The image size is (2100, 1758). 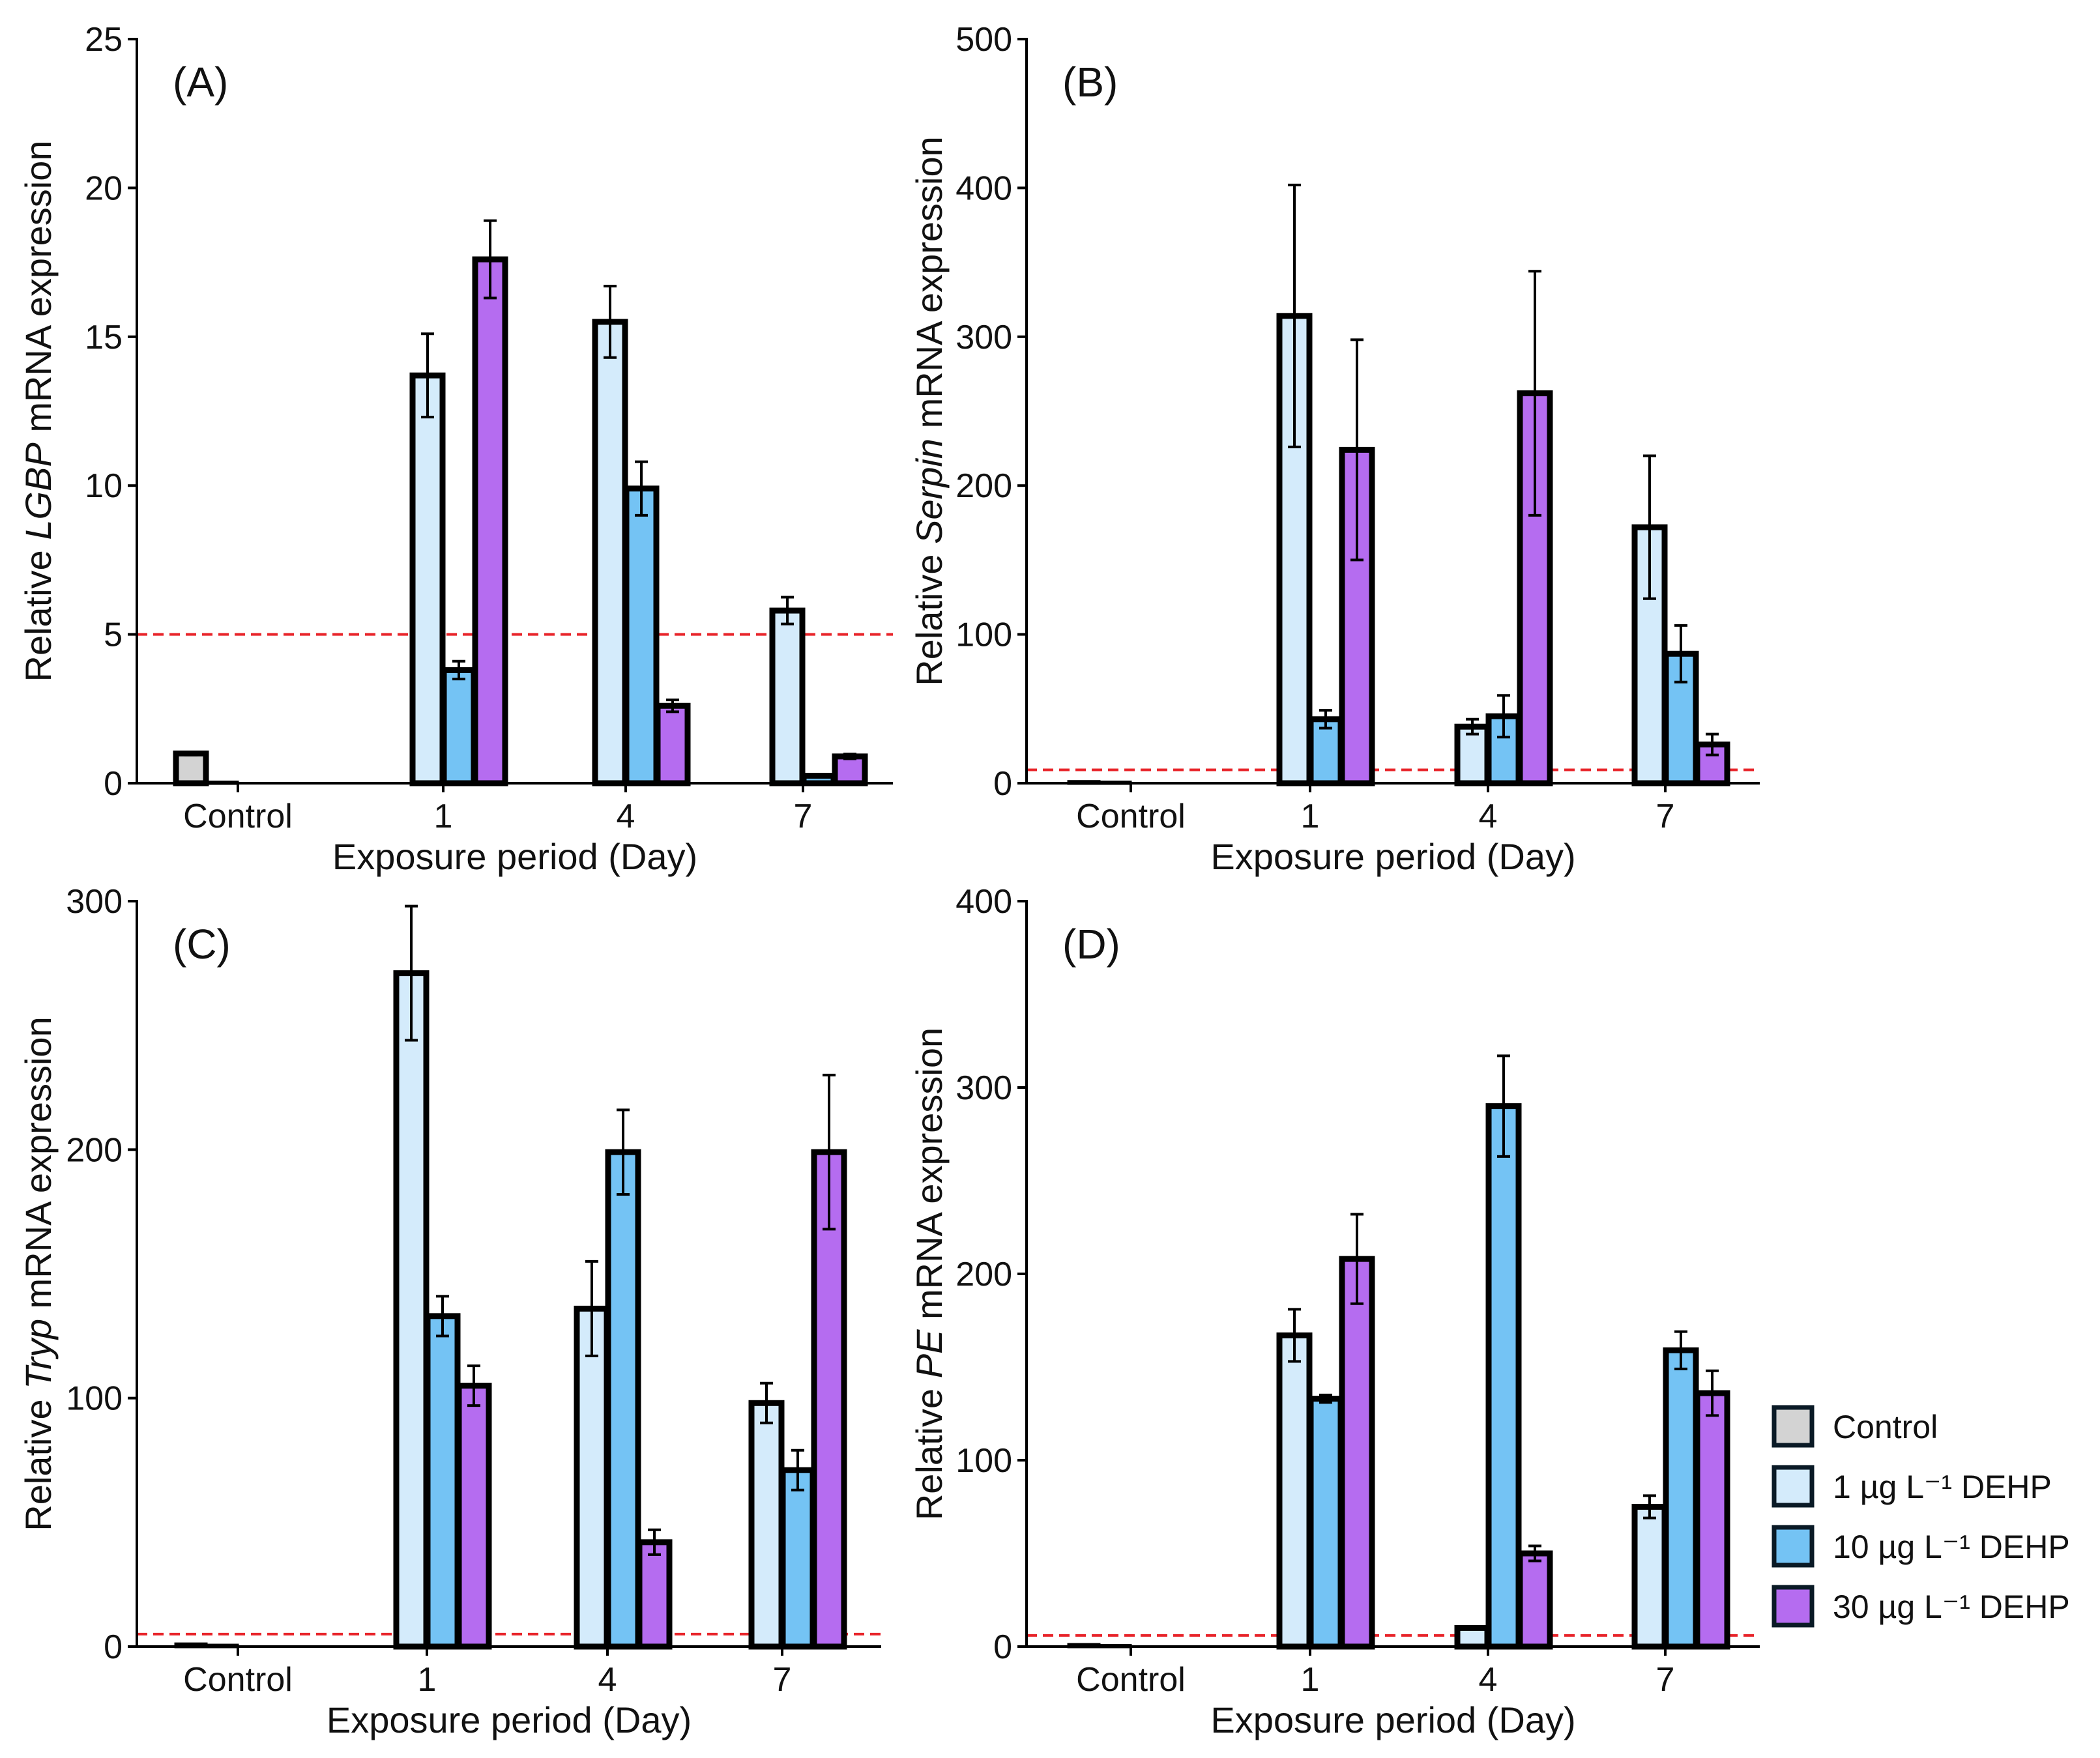 I want to click on panel-label: (C), so click(x=202, y=944).